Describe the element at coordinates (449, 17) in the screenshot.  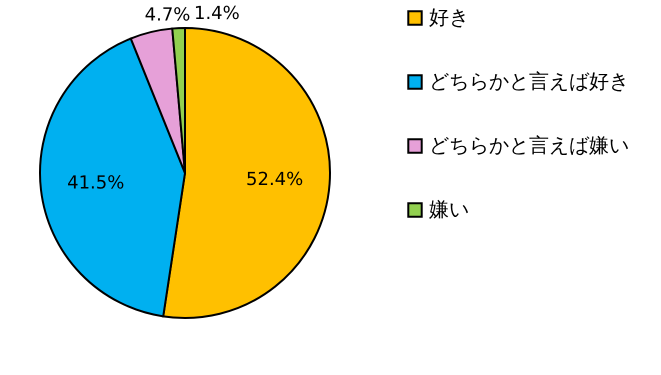
I see `legend-label: 好き` at that location.